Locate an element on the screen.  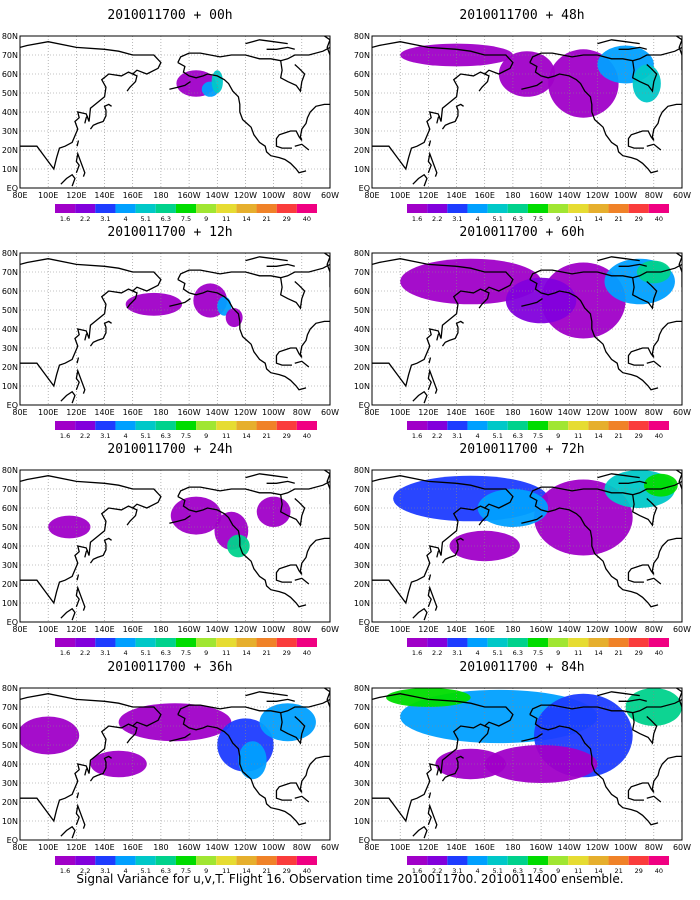
coastlines is located at coordinates (527, 763).